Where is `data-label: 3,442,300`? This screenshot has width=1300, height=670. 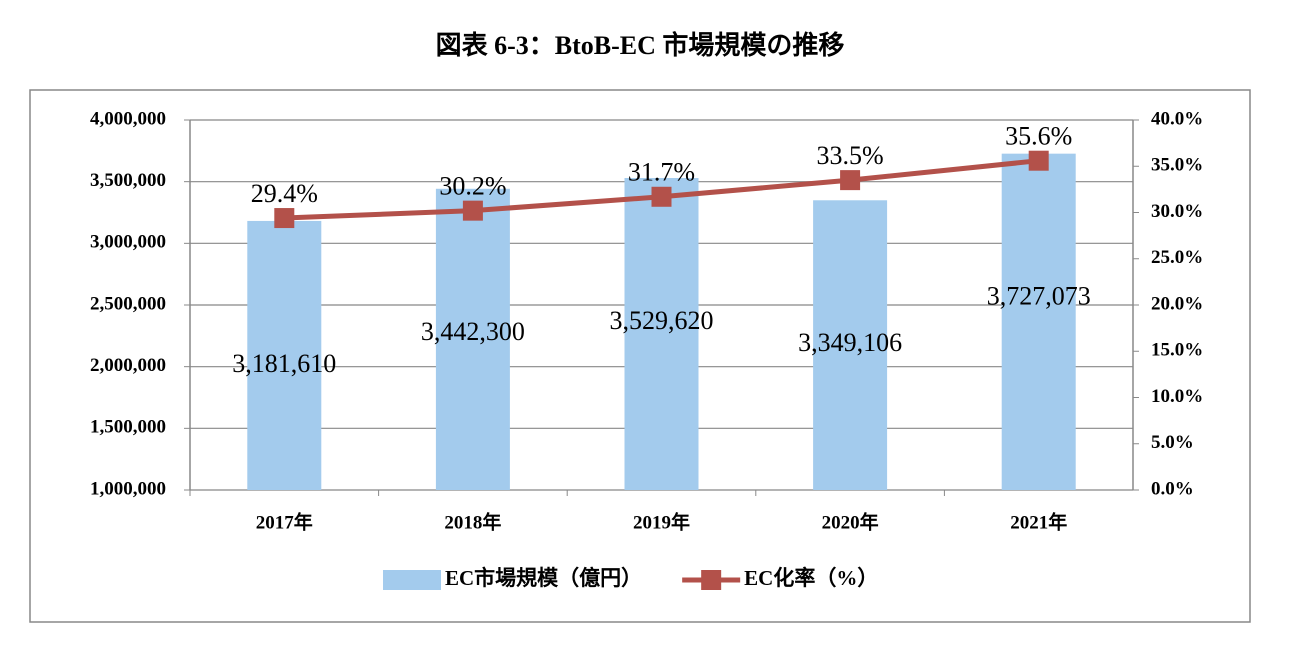 data-label: 3,442,300 is located at coordinates (473, 331).